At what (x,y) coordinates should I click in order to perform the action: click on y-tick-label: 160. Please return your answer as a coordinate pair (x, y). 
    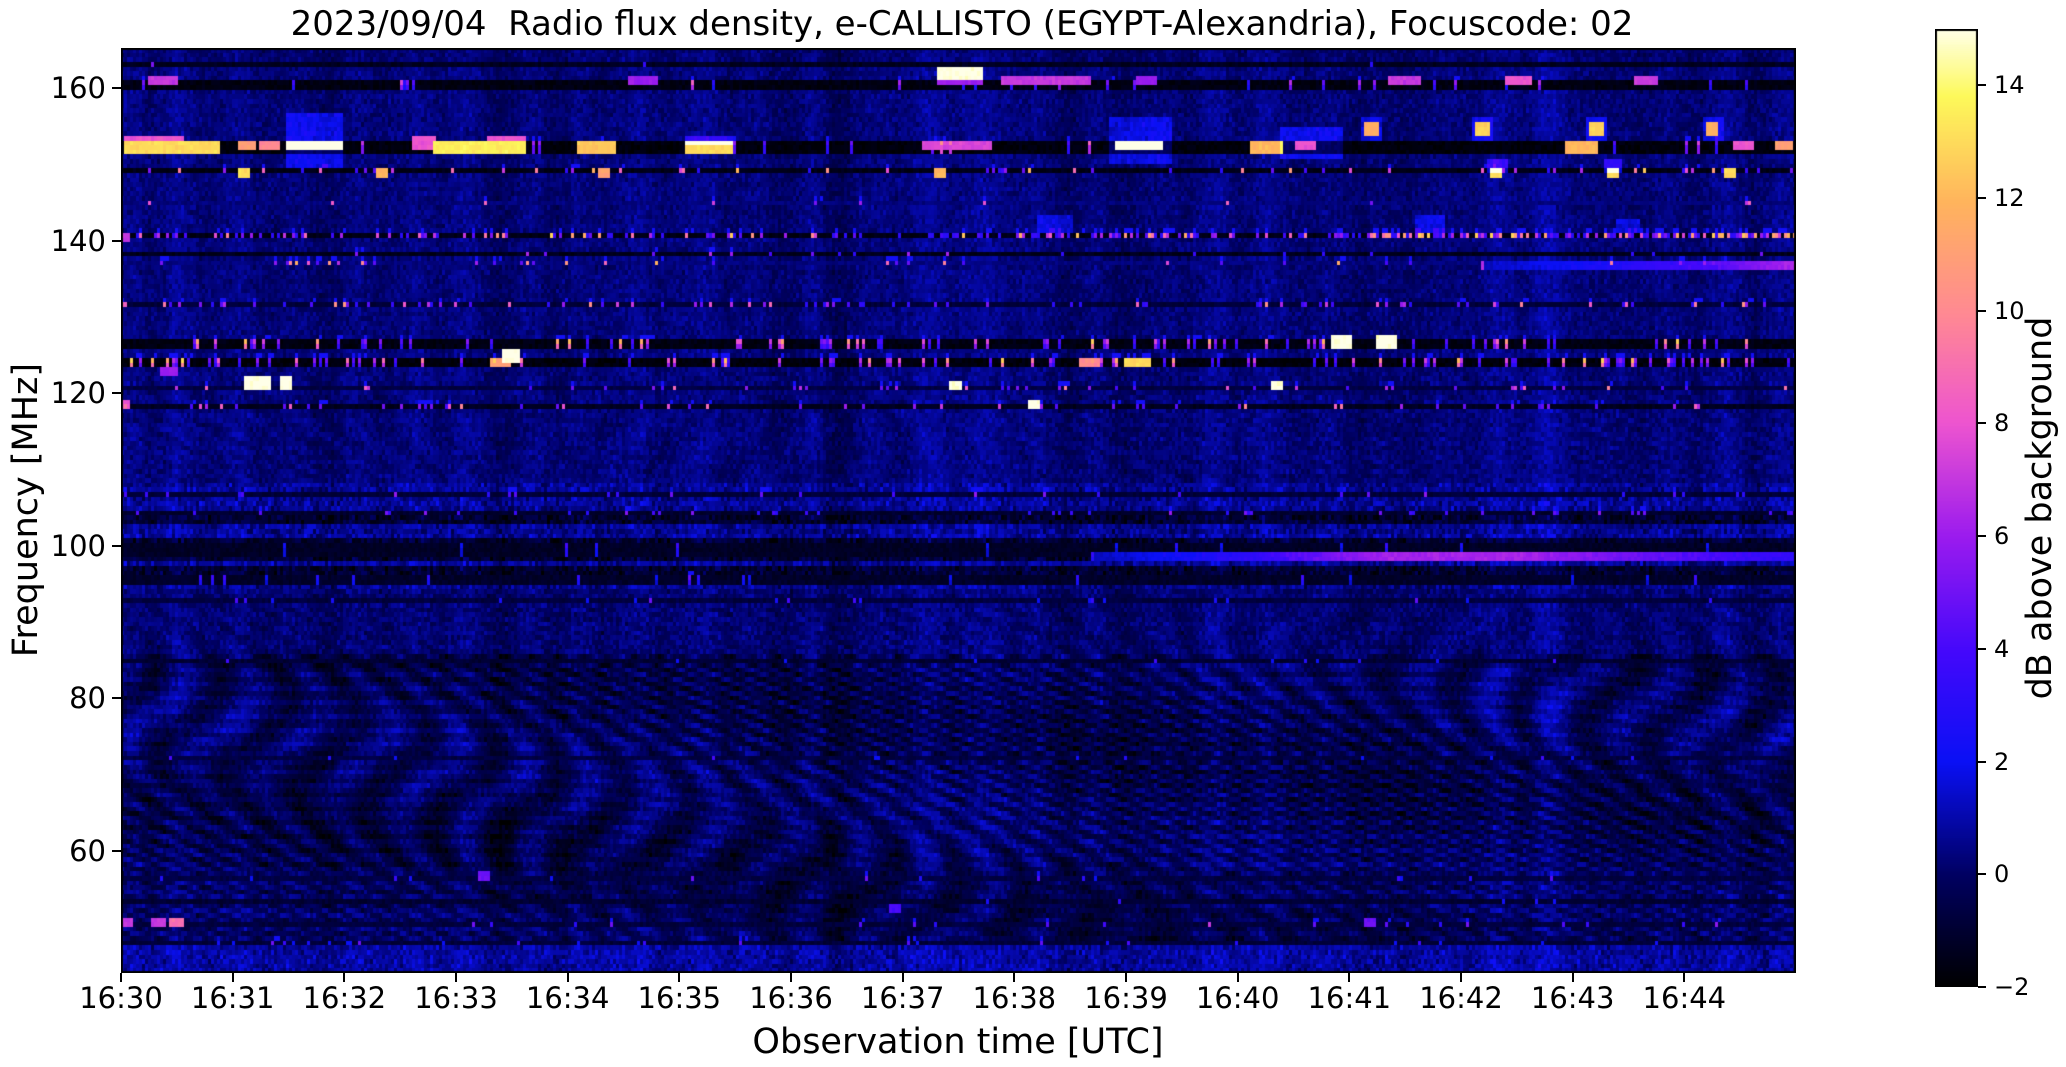
    Looking at the image, I should click on (78, 88).